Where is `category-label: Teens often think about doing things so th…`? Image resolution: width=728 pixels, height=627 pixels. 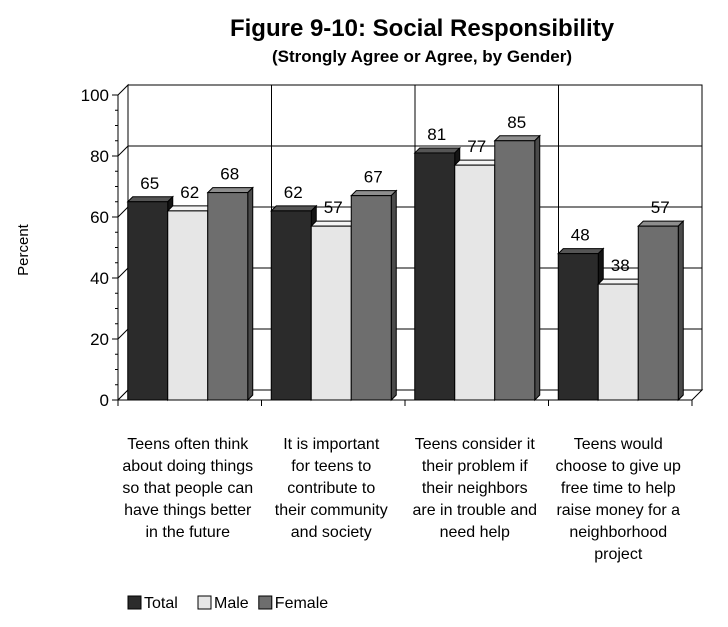 category-label: Teens often think about doing things so th… is located at coordinates (187, 488).